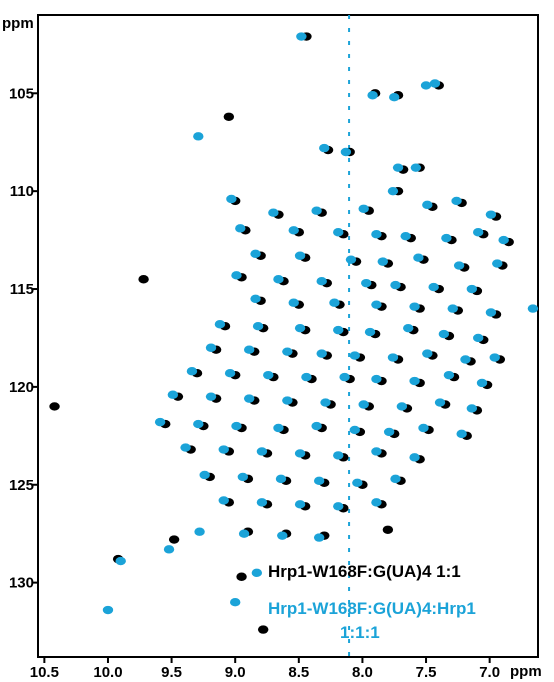  What do you see at coordinates (489, 672) in the screenshot?
I see `x-tick-label: 7.0` at bounding box center [489, 672].